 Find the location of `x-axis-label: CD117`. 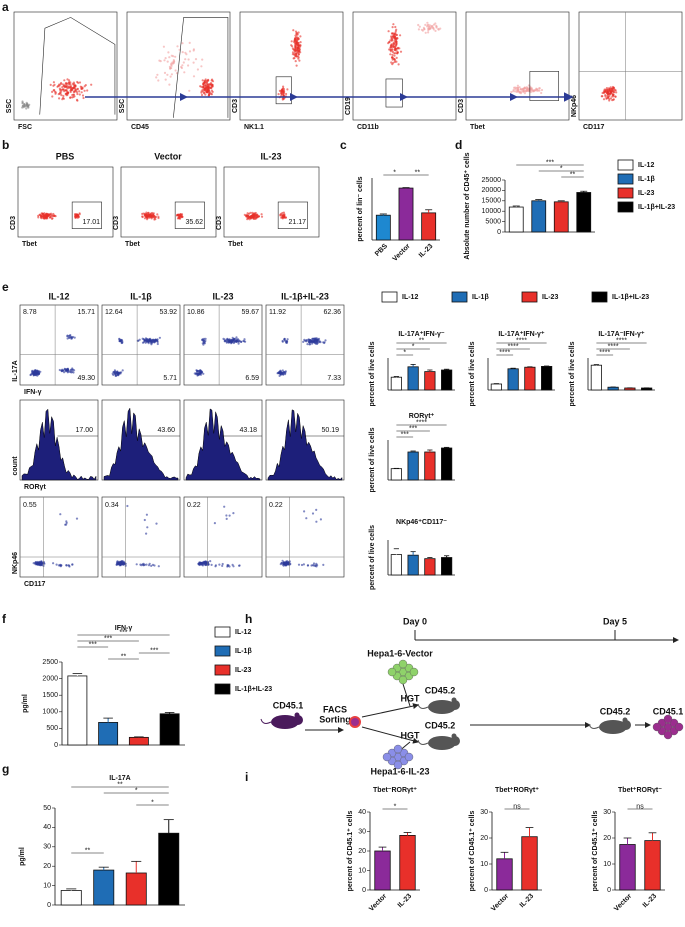

x-axis-label: CD117 is located at coordinates (35, 584).